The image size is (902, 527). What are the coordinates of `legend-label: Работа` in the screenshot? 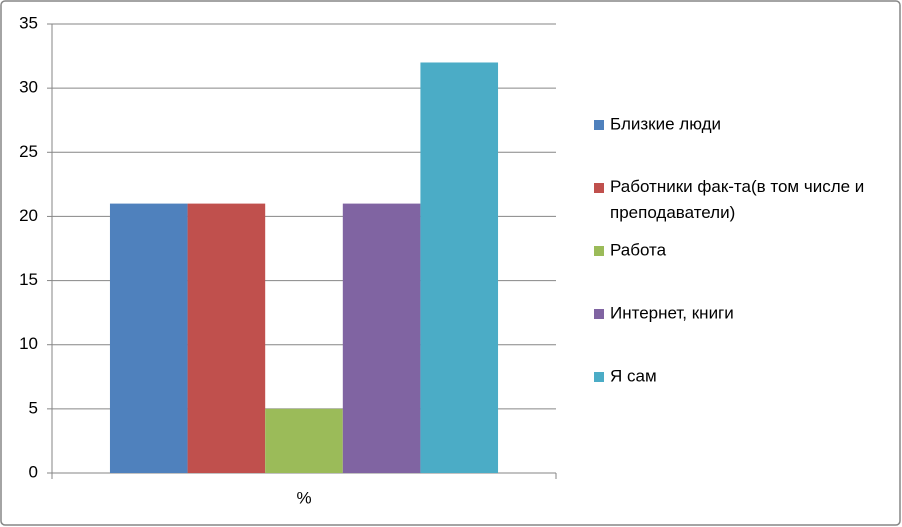 It's located at (638, 249).